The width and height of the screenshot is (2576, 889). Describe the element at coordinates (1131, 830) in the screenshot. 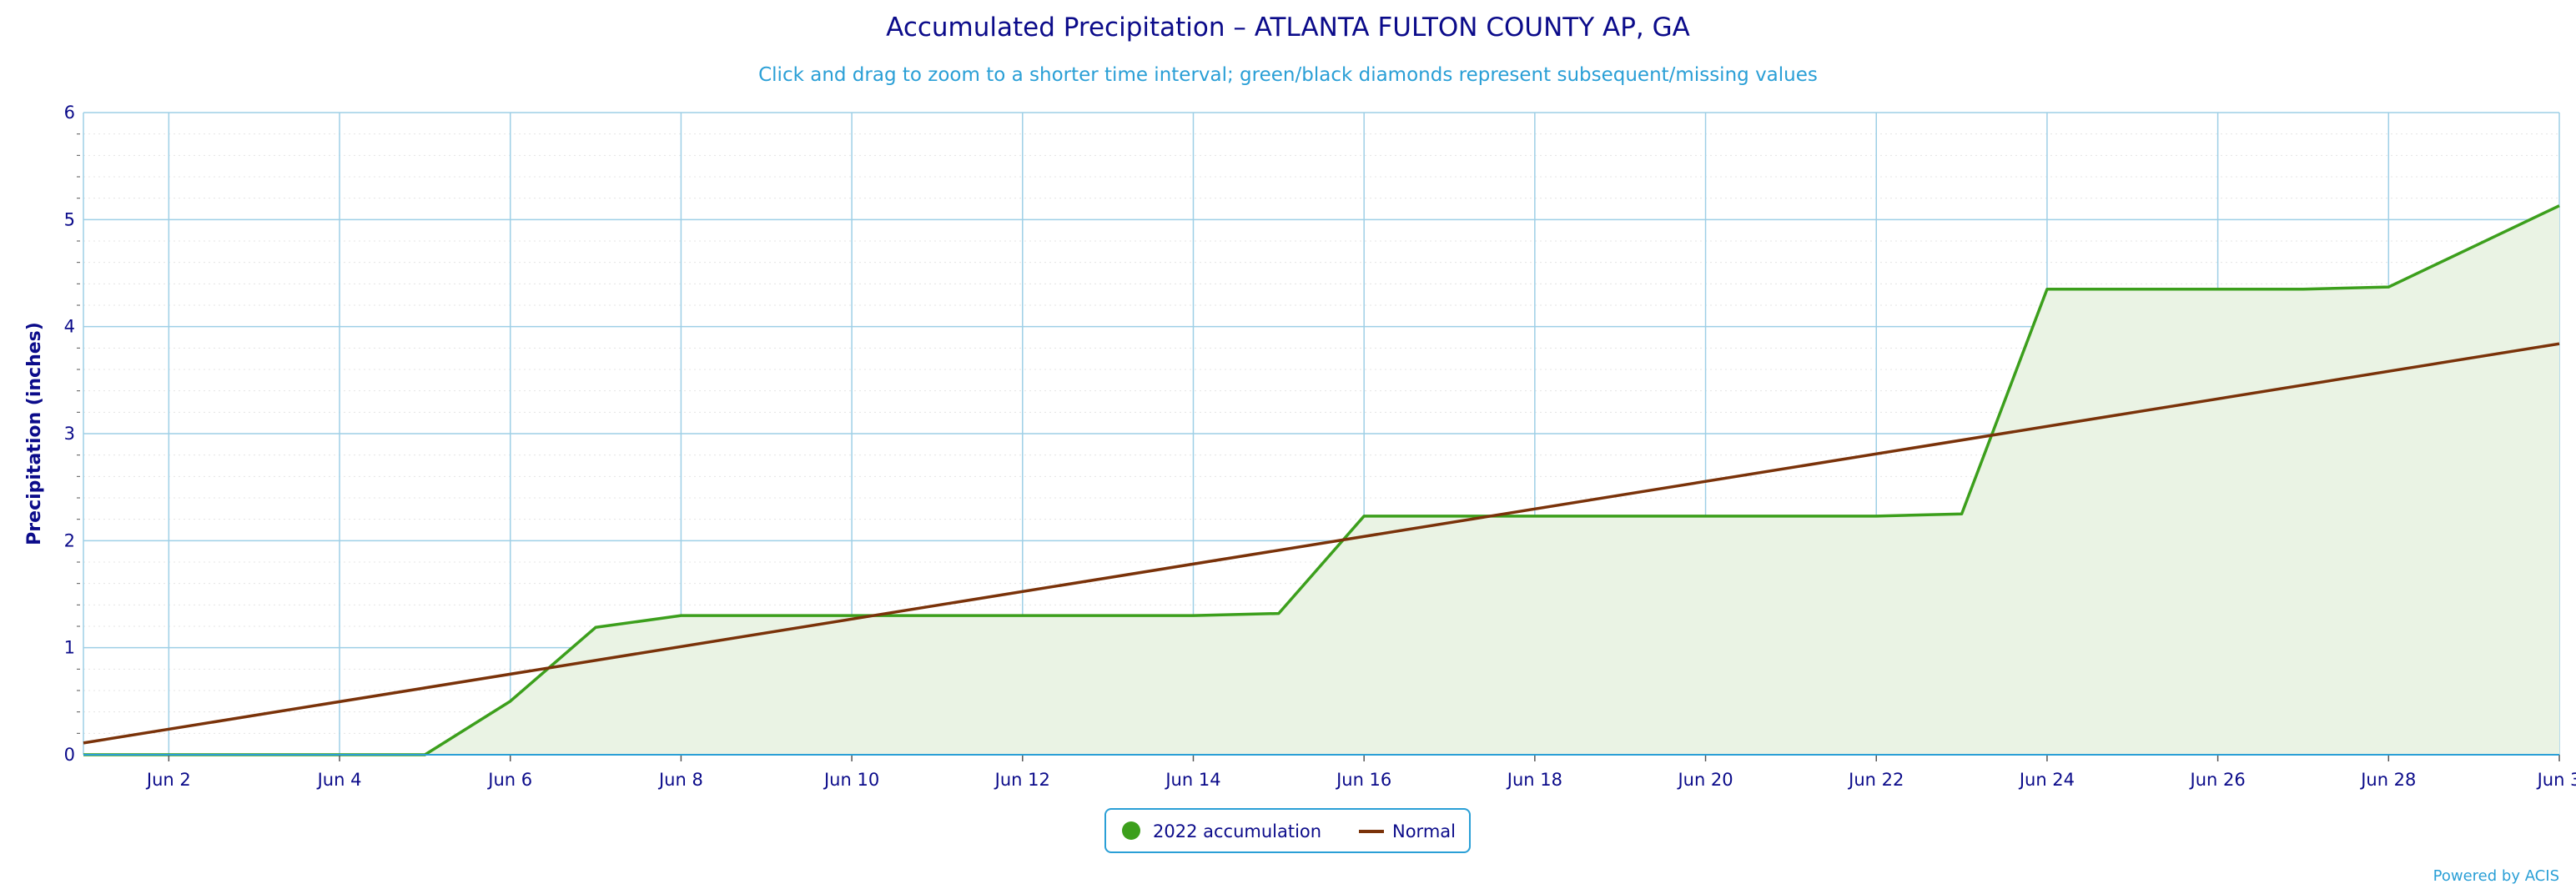

I see `legend-swatch-2022-accumulation` at that location.